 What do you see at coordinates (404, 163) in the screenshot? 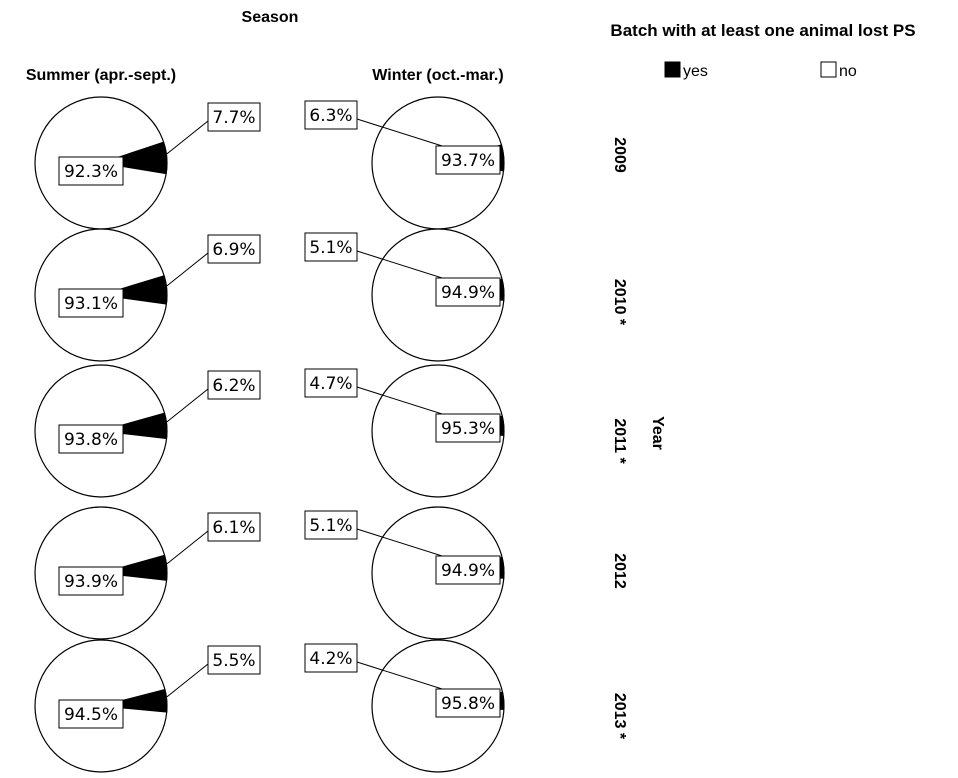
I see `pie-winter-1: 6.3% 93.7%` at bounding box center [404, 163].